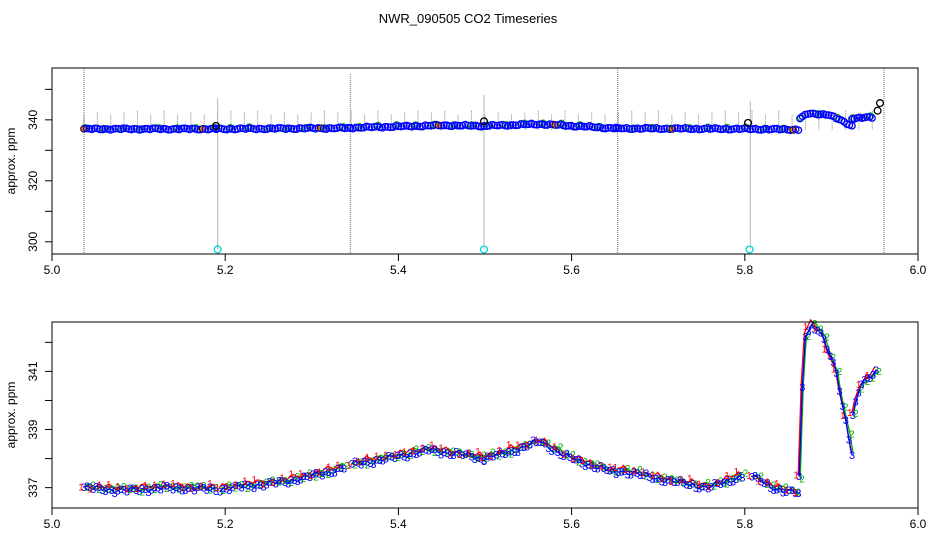 The width and height of the screenshot is (936, 540). Describe the element at coordinates (52, 270) in the screenshot. I see `x-tick-label: 5.0` at that location.